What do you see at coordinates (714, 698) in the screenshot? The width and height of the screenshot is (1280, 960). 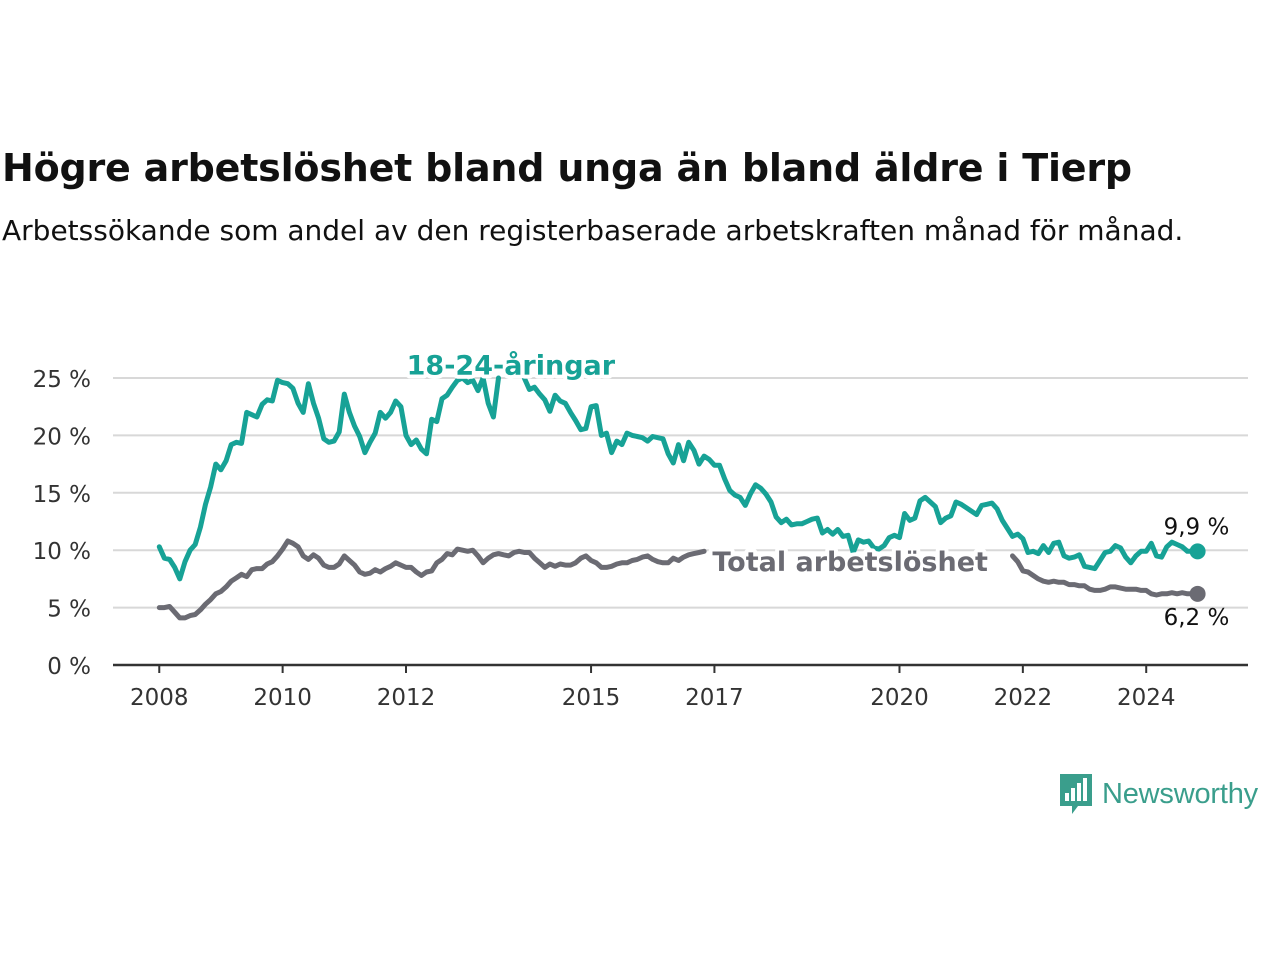 I see `x-tick-label: 2017` at bounding box center [714, 698].